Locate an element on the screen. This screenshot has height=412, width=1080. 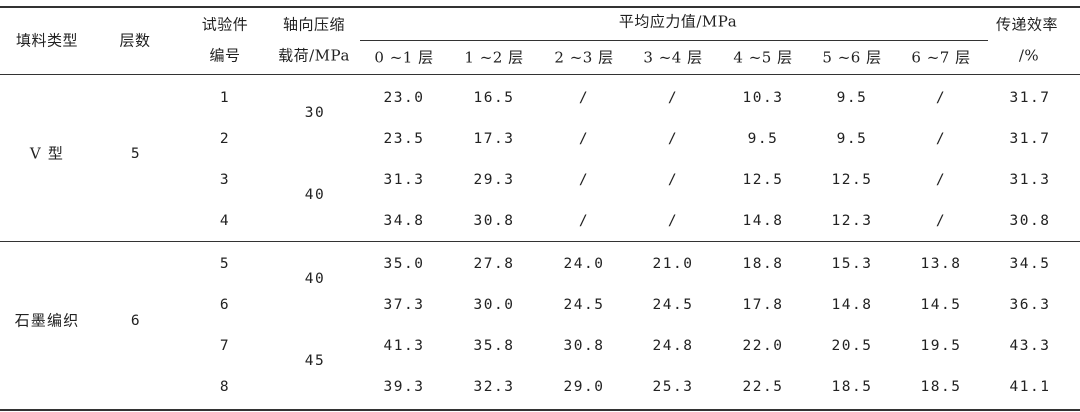
stress-cell: 15.3 is located at coordinates (852, 263).